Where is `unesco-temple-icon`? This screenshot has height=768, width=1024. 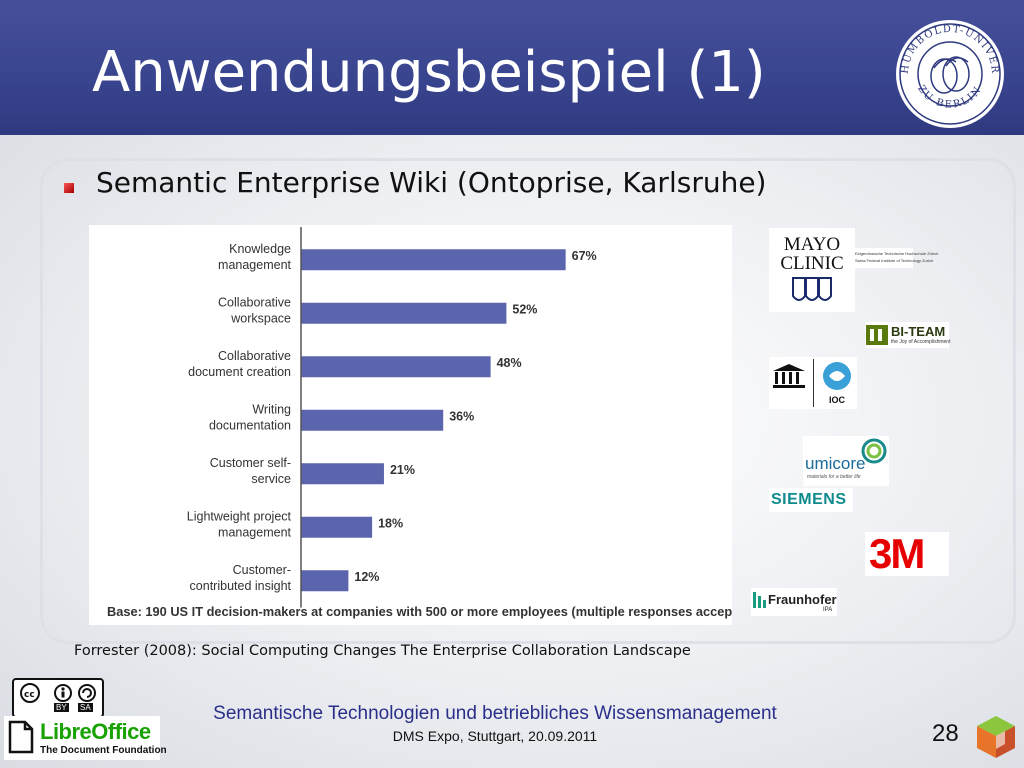 unesco-temple-icon is located at coordinates (789, 376).